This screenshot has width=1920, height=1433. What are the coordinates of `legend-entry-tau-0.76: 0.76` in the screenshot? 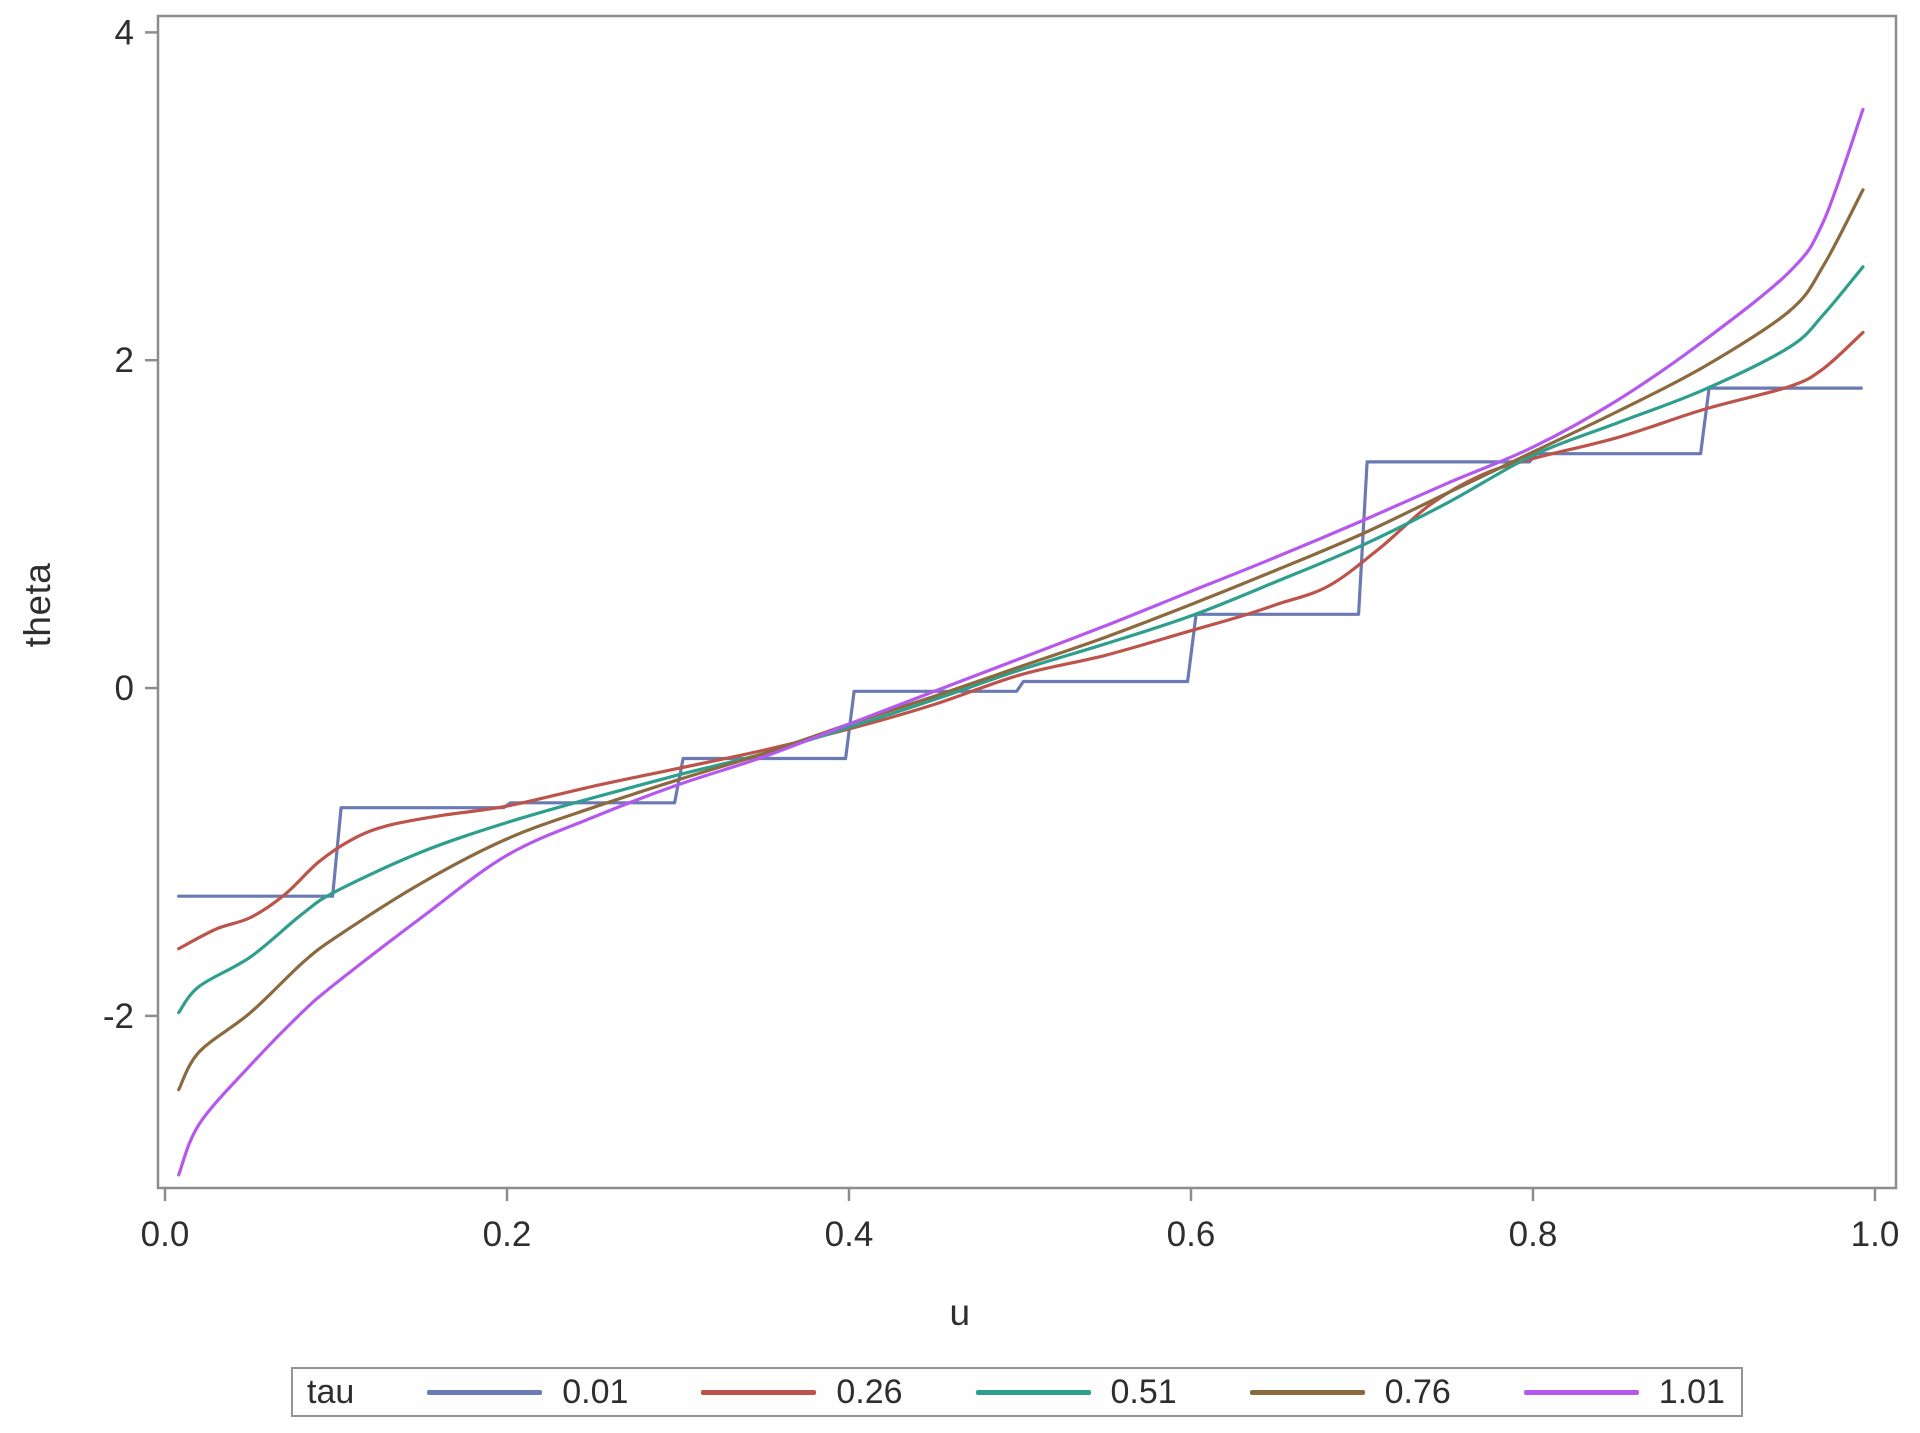 It's located at (1350, 1392).